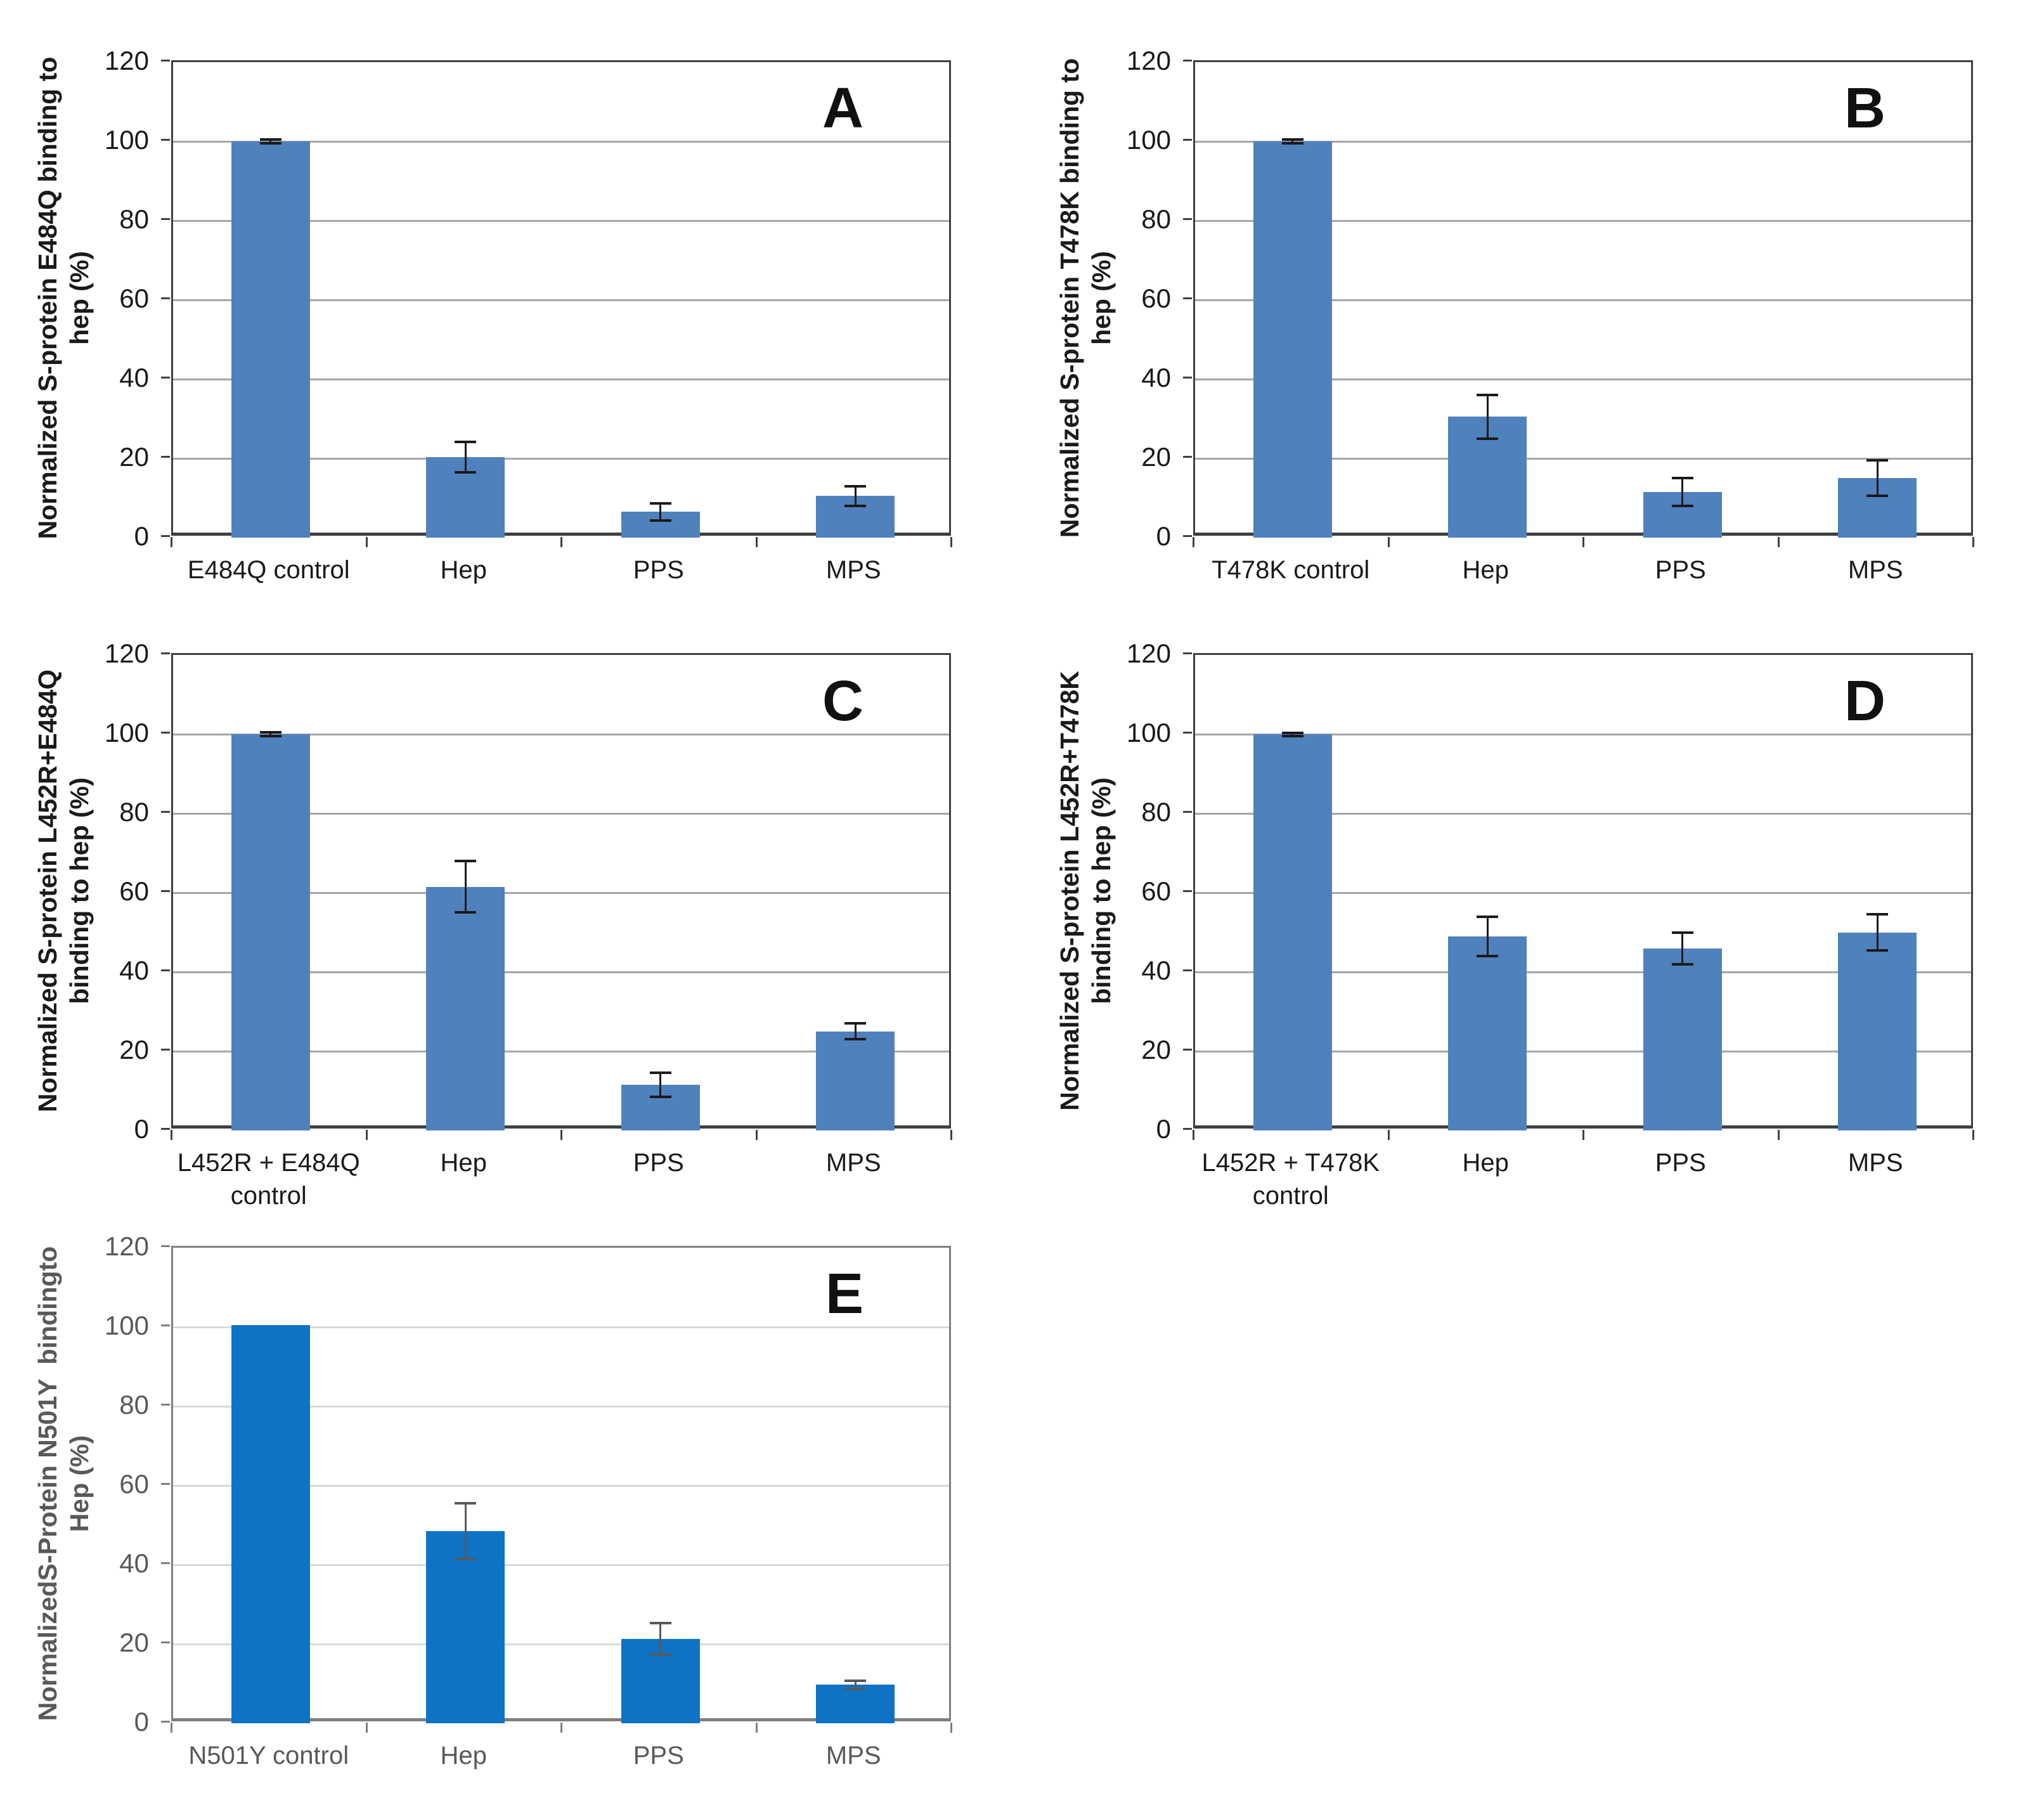  Describe the element at coordinates (1292, 339) in the screenshot. I see `bar-t478k-control` at that location.